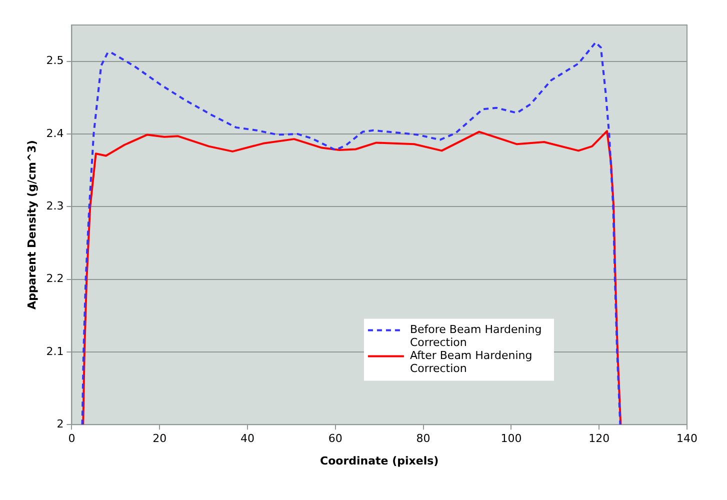  I want to click on x-tick-label: 80, so click(423, 439).